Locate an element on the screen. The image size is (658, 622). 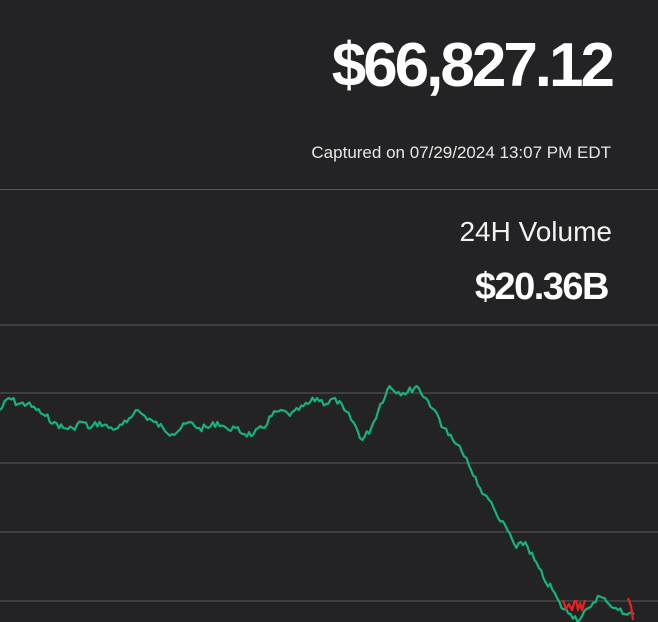
section-divider is located at coordinates (329, 189).